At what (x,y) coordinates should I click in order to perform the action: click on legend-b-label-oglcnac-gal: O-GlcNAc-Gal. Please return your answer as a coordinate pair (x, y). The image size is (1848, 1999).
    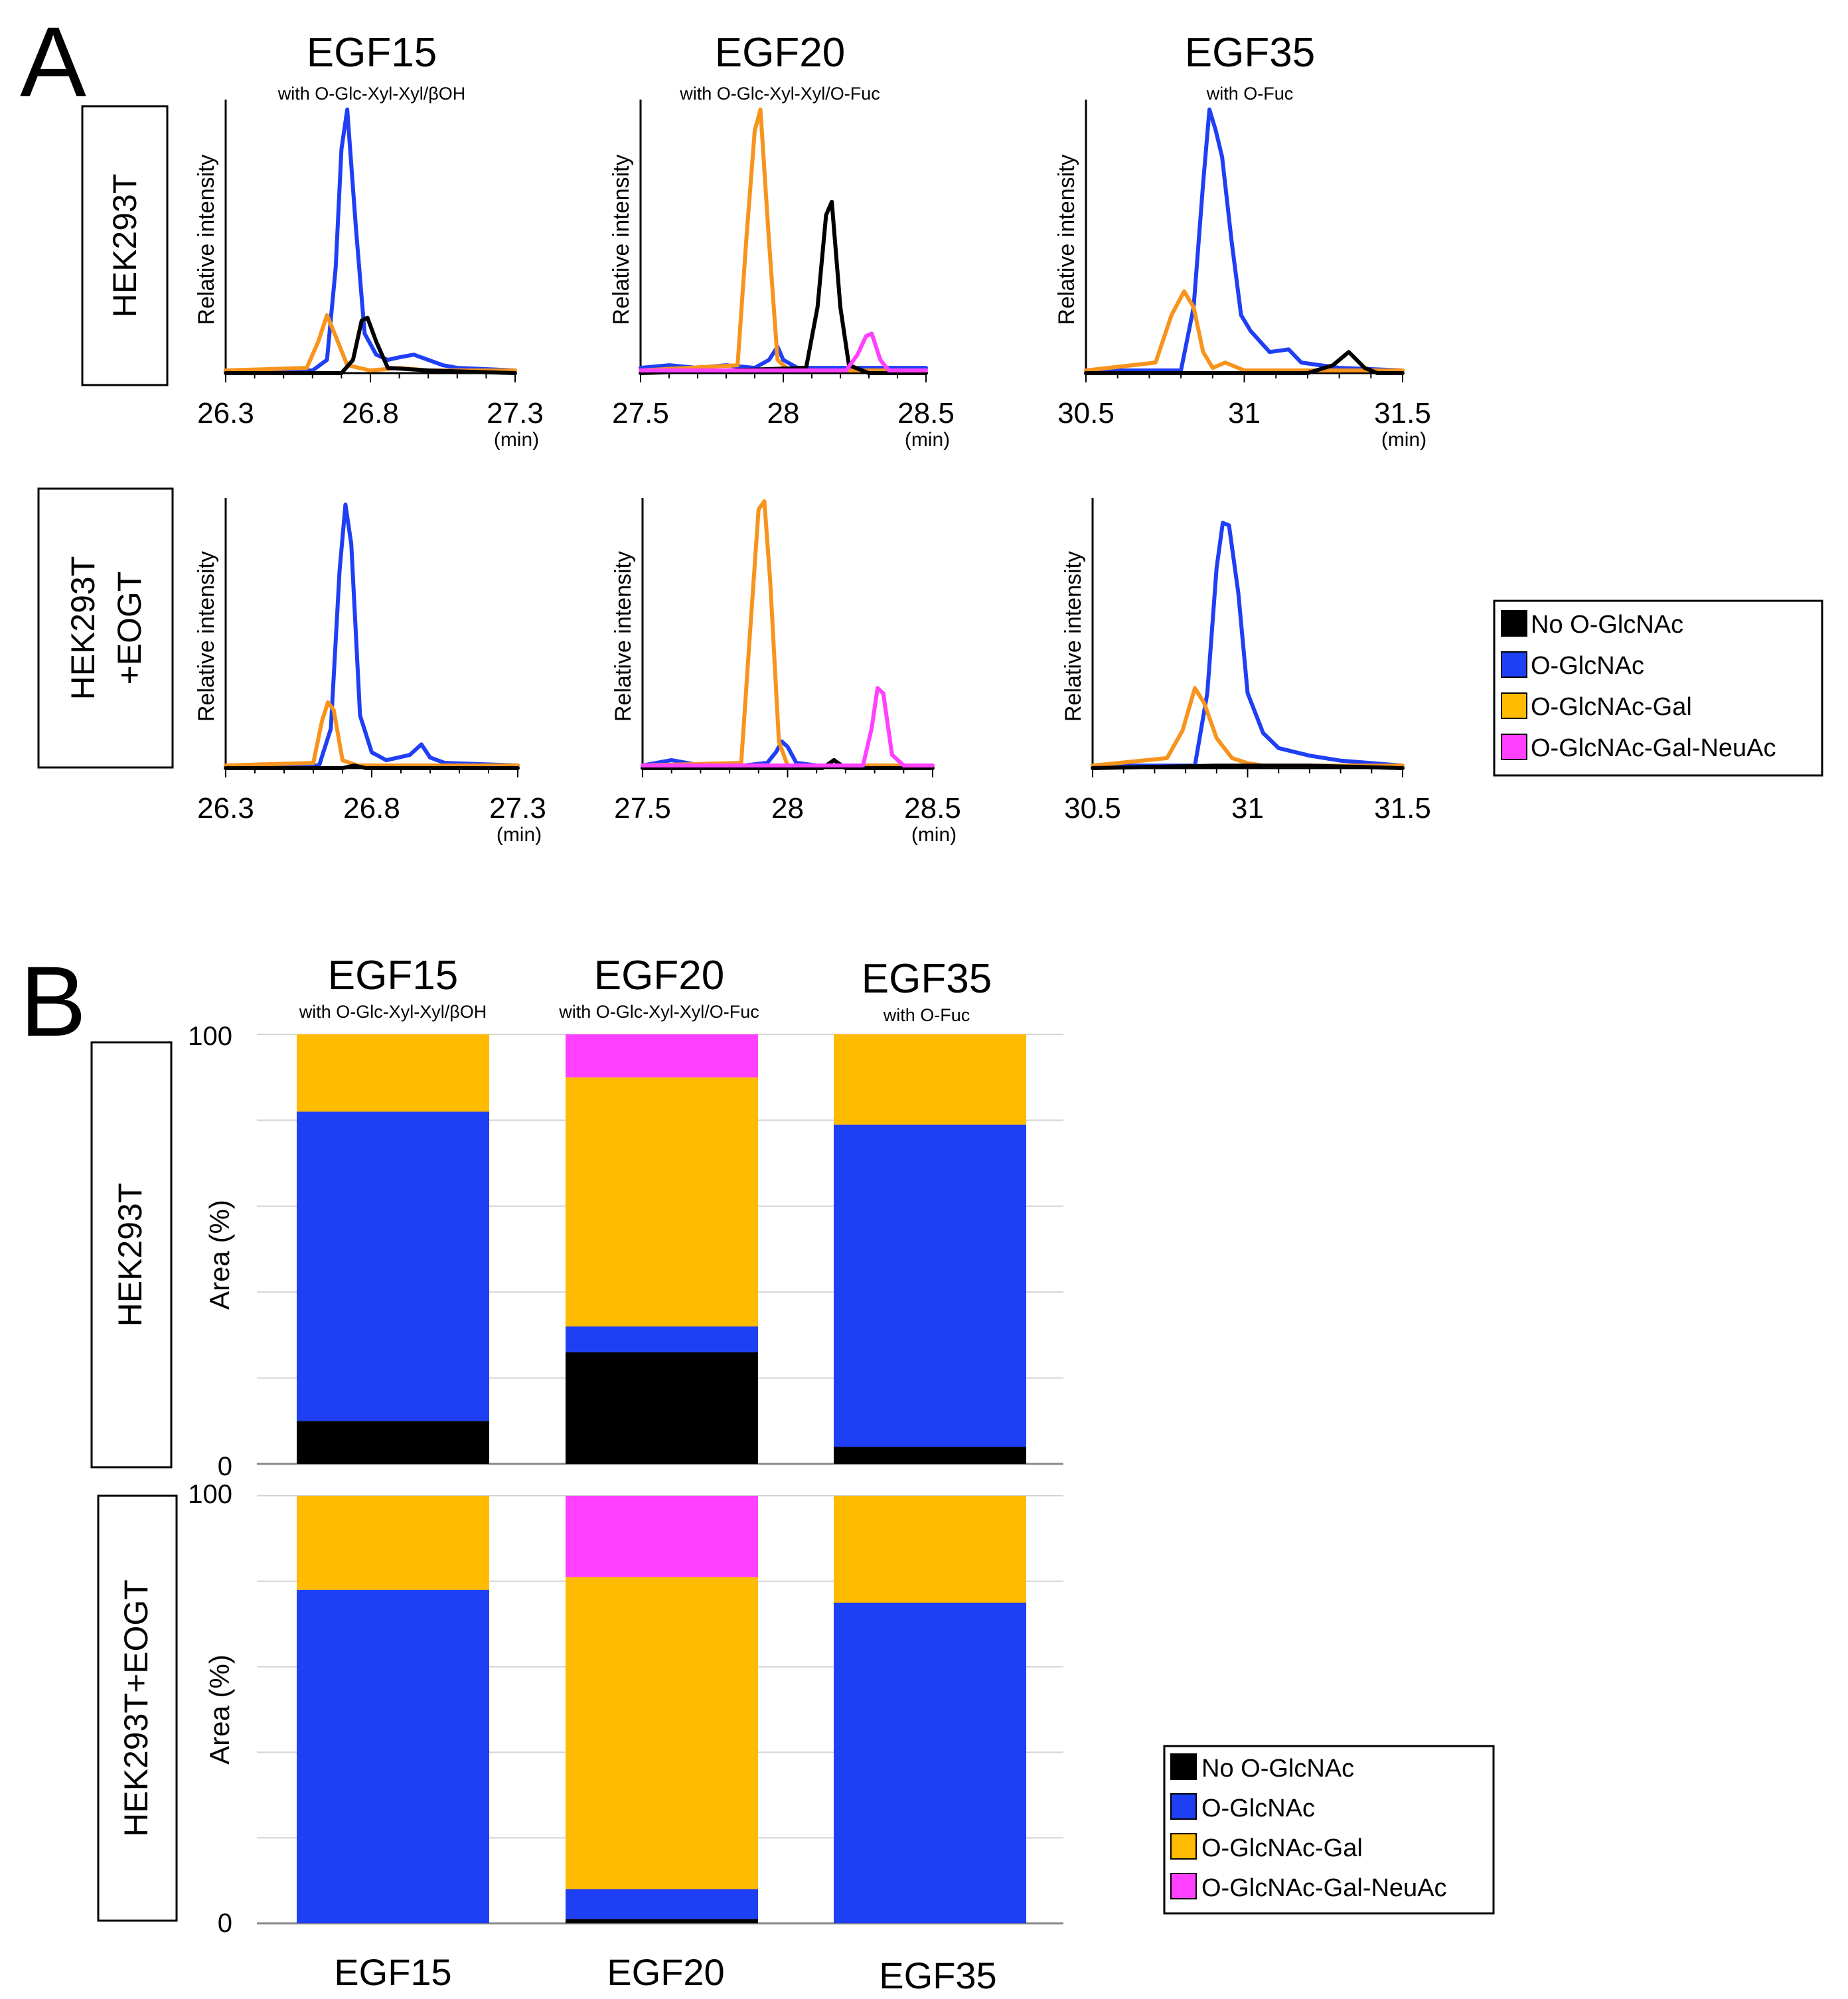
    Looking at the image, I should click on (1282, 1848).